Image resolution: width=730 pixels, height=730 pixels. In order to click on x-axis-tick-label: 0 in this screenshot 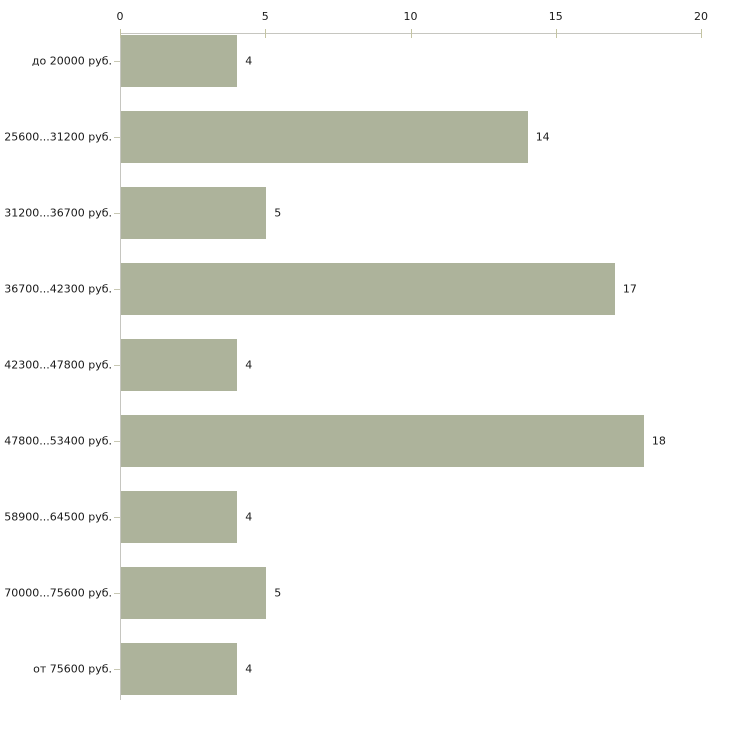, I will do `click(120, 16)`.